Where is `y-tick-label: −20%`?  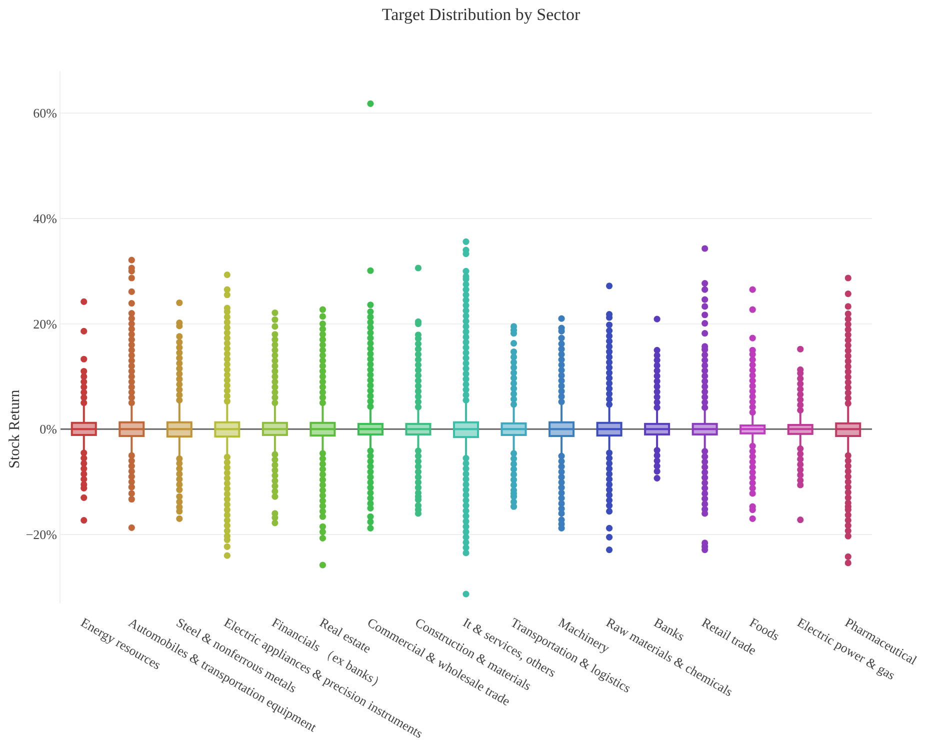 y-tick-label: −20% is located at coordinates (42, 534).